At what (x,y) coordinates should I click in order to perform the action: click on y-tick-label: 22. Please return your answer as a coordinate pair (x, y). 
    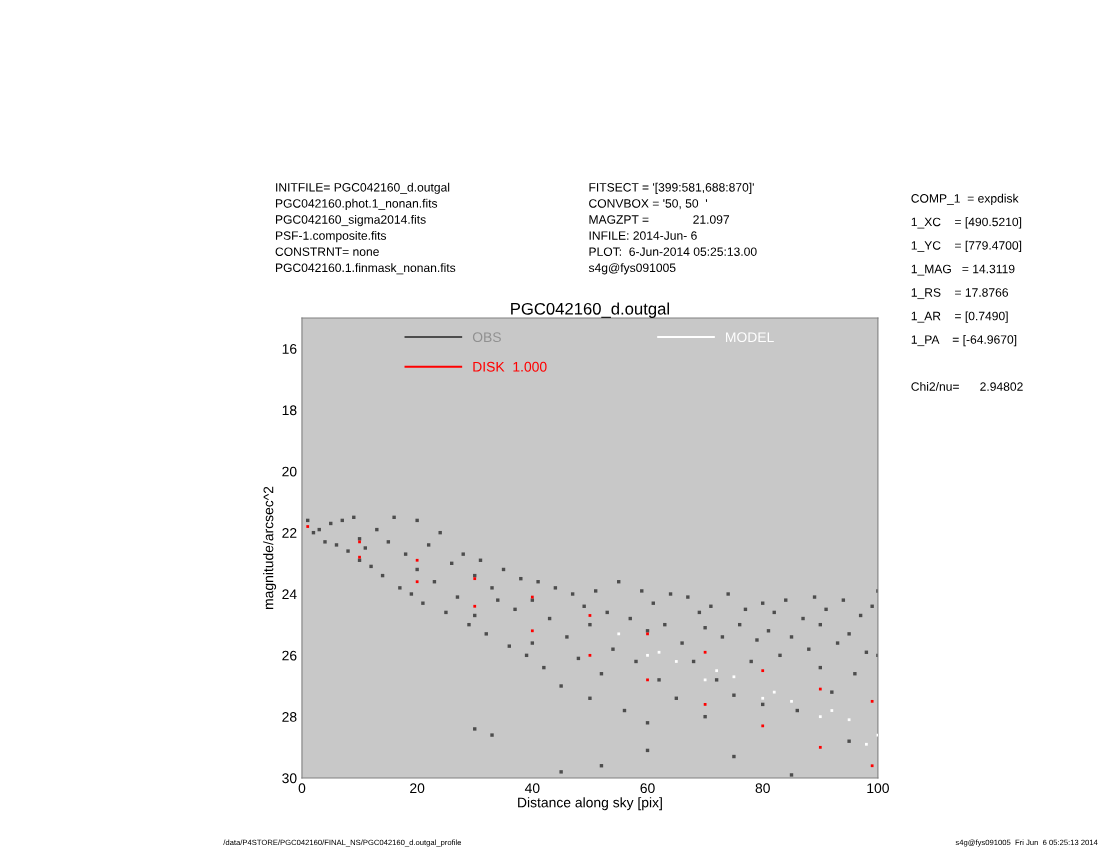
    Looking at the image, I should click on (289, 533).